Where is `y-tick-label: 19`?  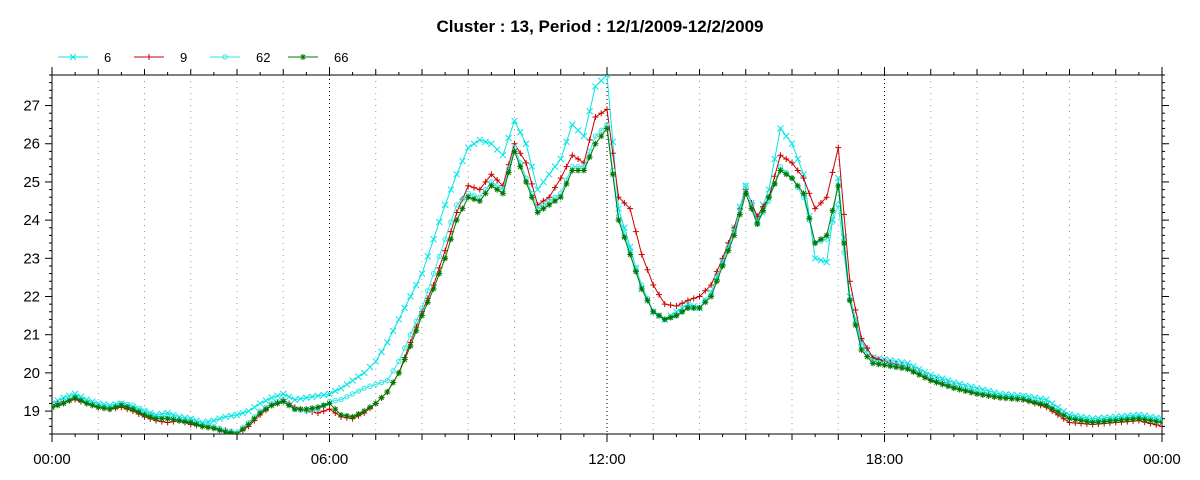
y-tick-label: 19 is located at coordinates (31, 411).